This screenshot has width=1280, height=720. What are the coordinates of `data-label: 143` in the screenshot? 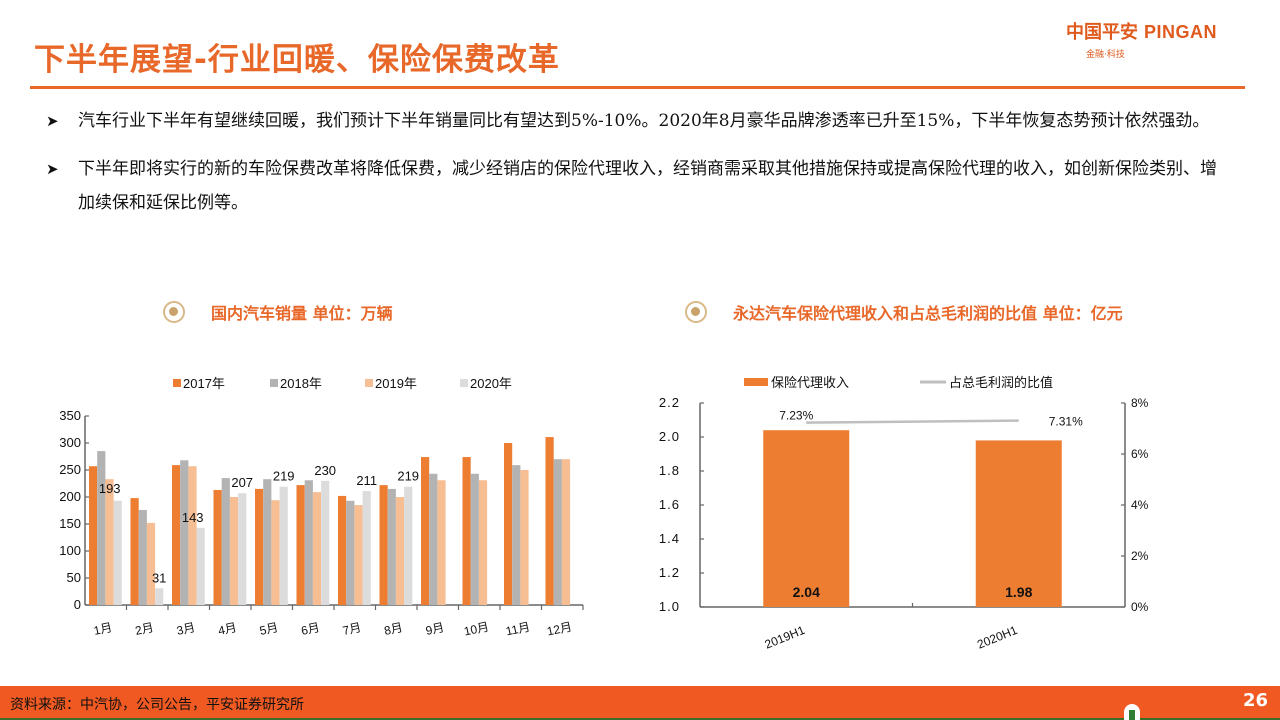 It's located at (193, 517).